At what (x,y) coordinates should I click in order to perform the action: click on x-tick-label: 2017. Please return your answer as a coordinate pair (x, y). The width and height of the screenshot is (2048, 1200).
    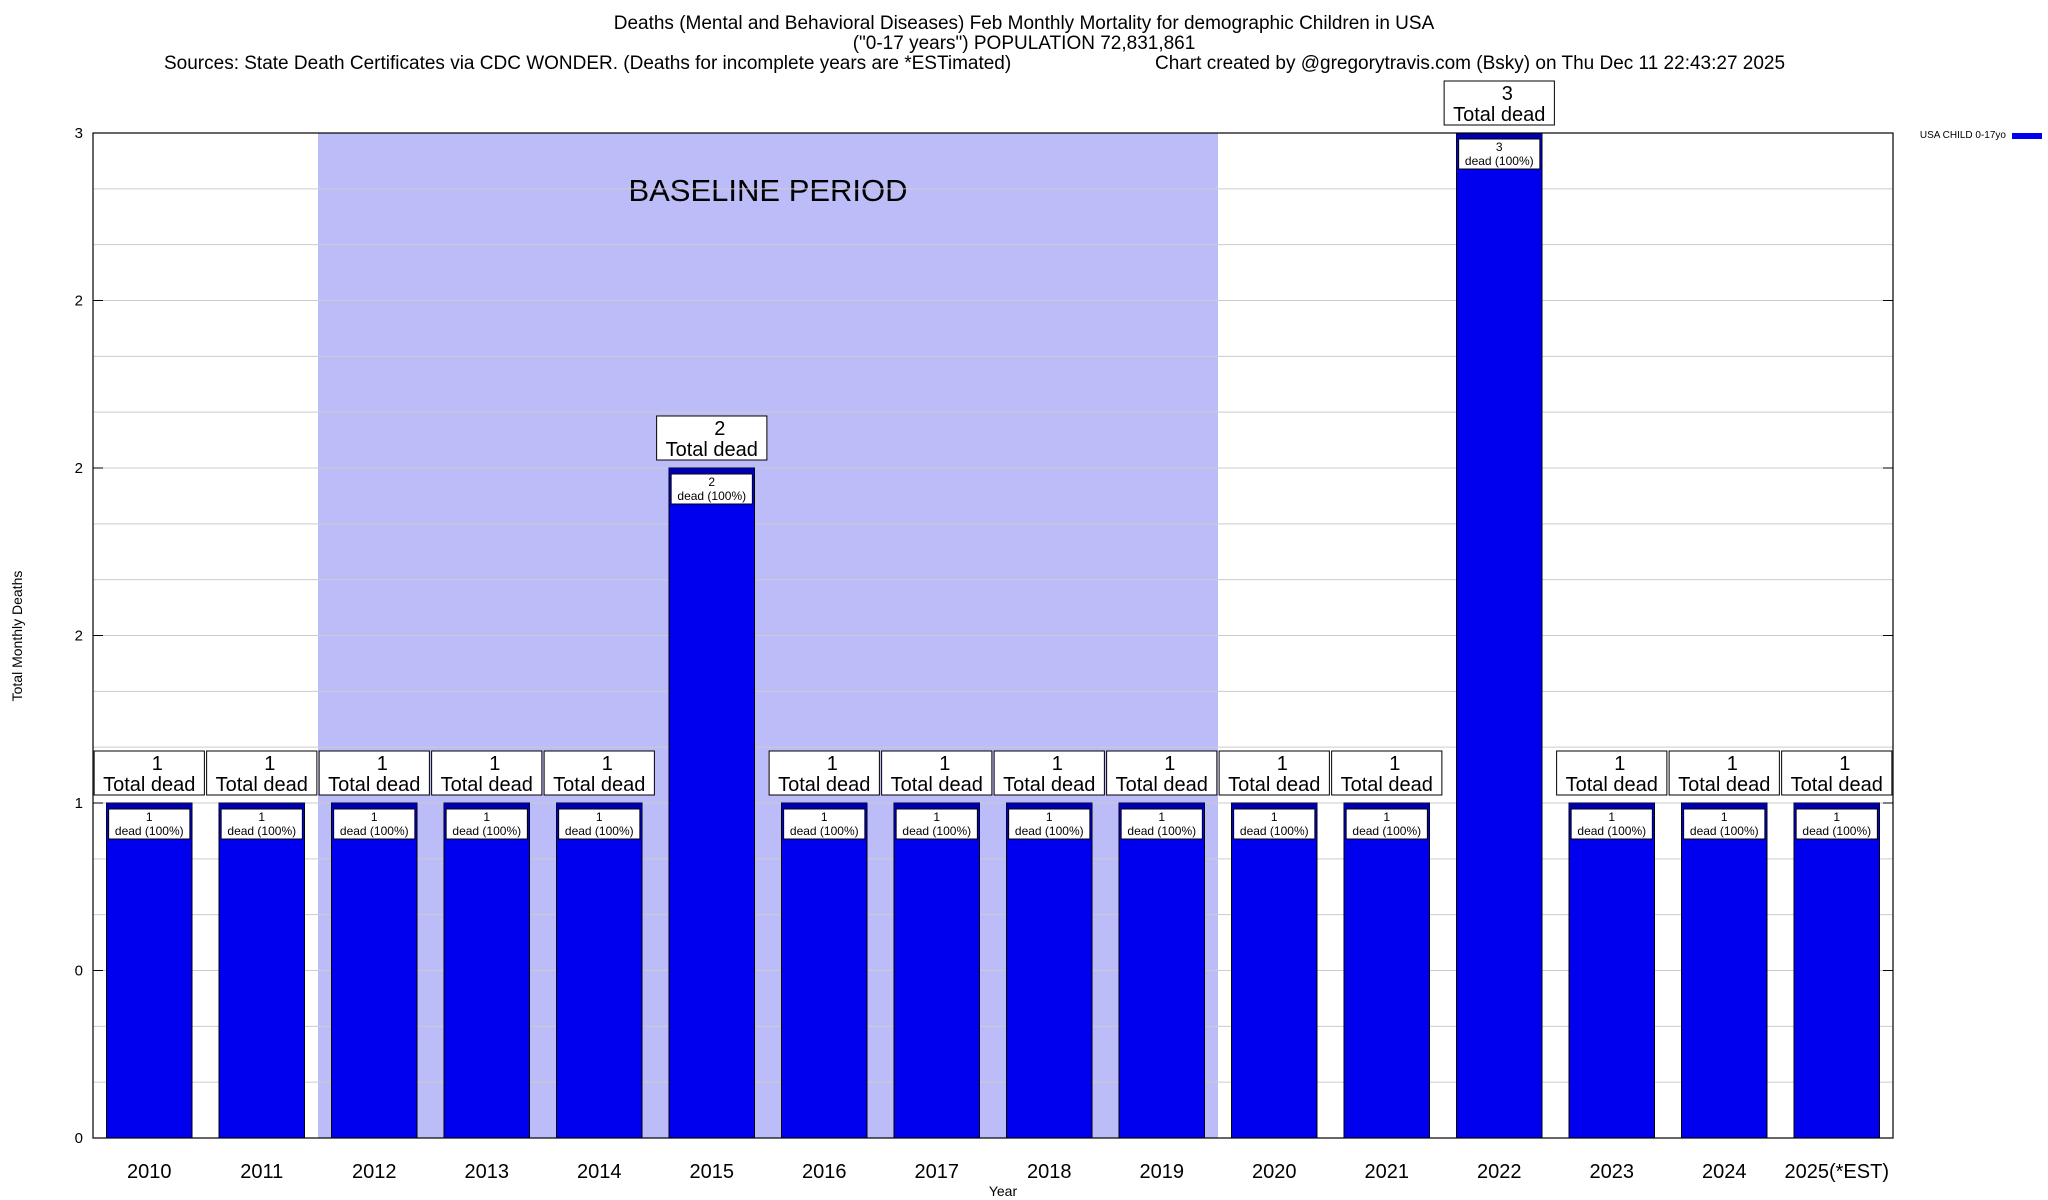
    Looking at the image, I should click on (937, 1172).